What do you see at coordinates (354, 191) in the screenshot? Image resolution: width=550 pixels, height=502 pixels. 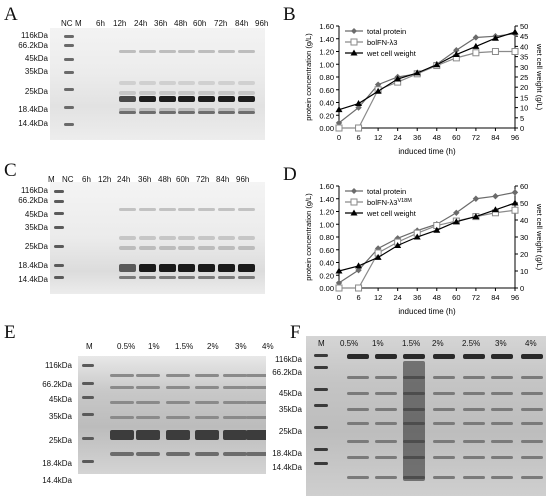 I see `legend-marker` at bounding box center [354, 191].